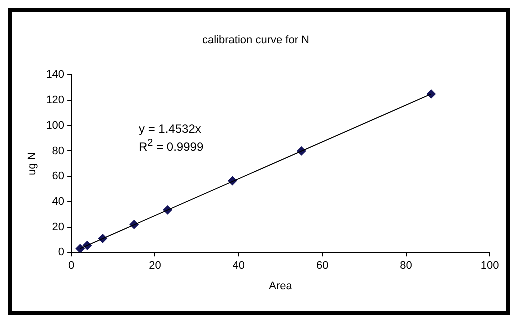 The image size is (518, 323). Describe the element at coordinates (490, 266) in the screenshot. I see `x-tick-label: 100` at that location.